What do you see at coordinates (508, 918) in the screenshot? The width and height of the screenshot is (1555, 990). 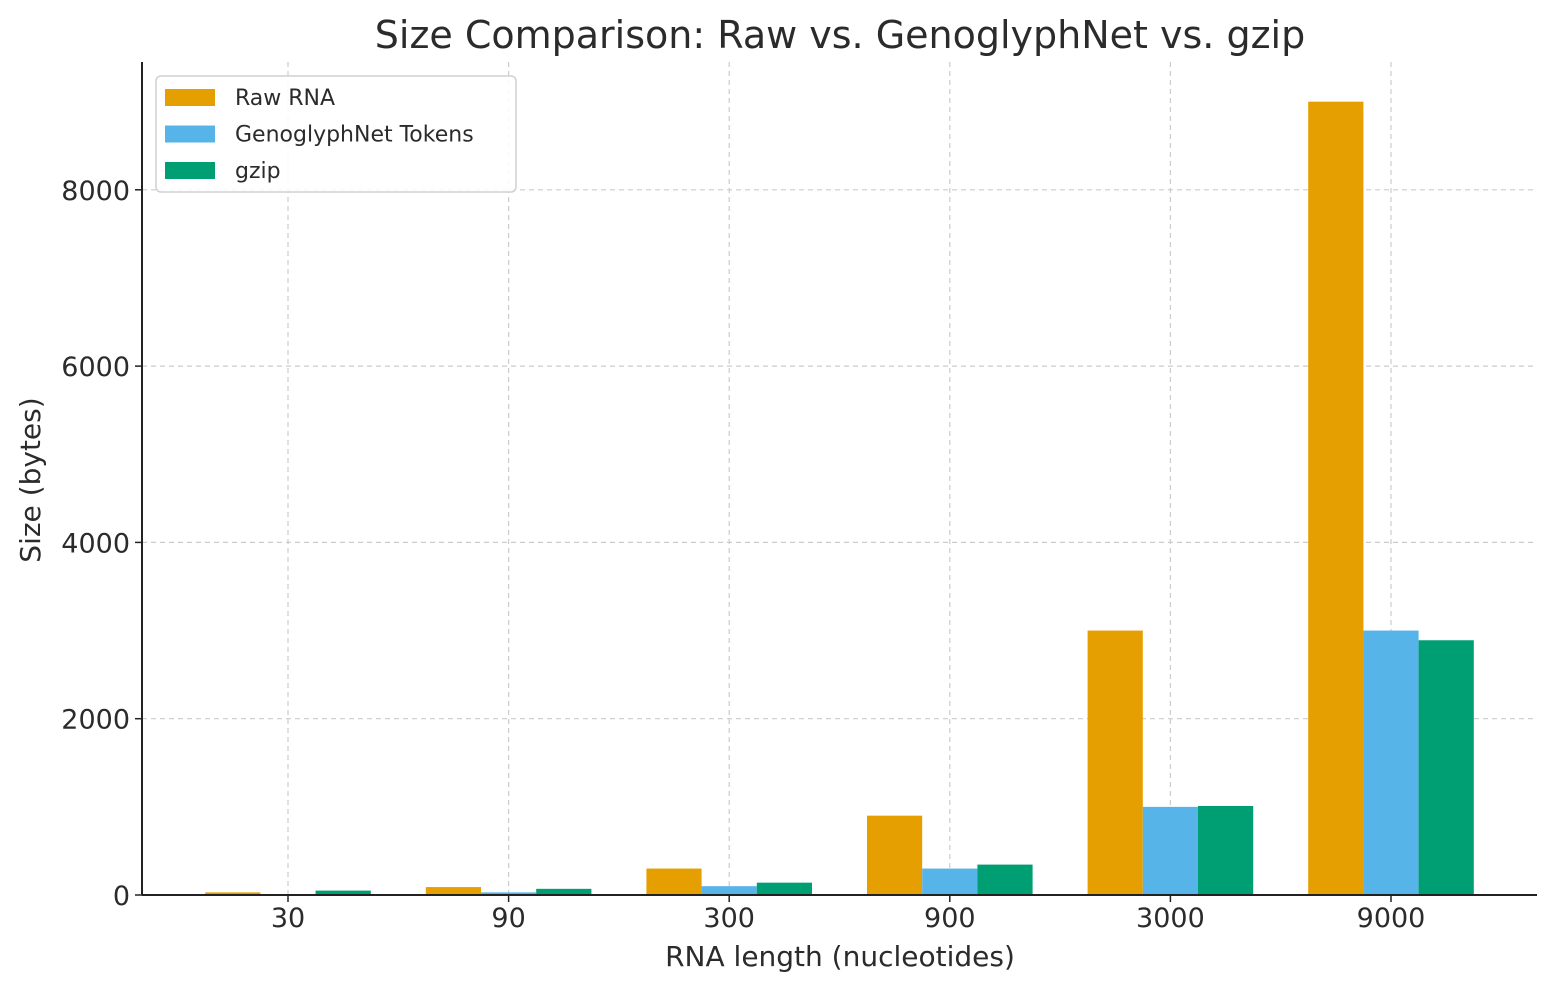 I see `x-tick-label: 90` at bounding box center [508, 918].